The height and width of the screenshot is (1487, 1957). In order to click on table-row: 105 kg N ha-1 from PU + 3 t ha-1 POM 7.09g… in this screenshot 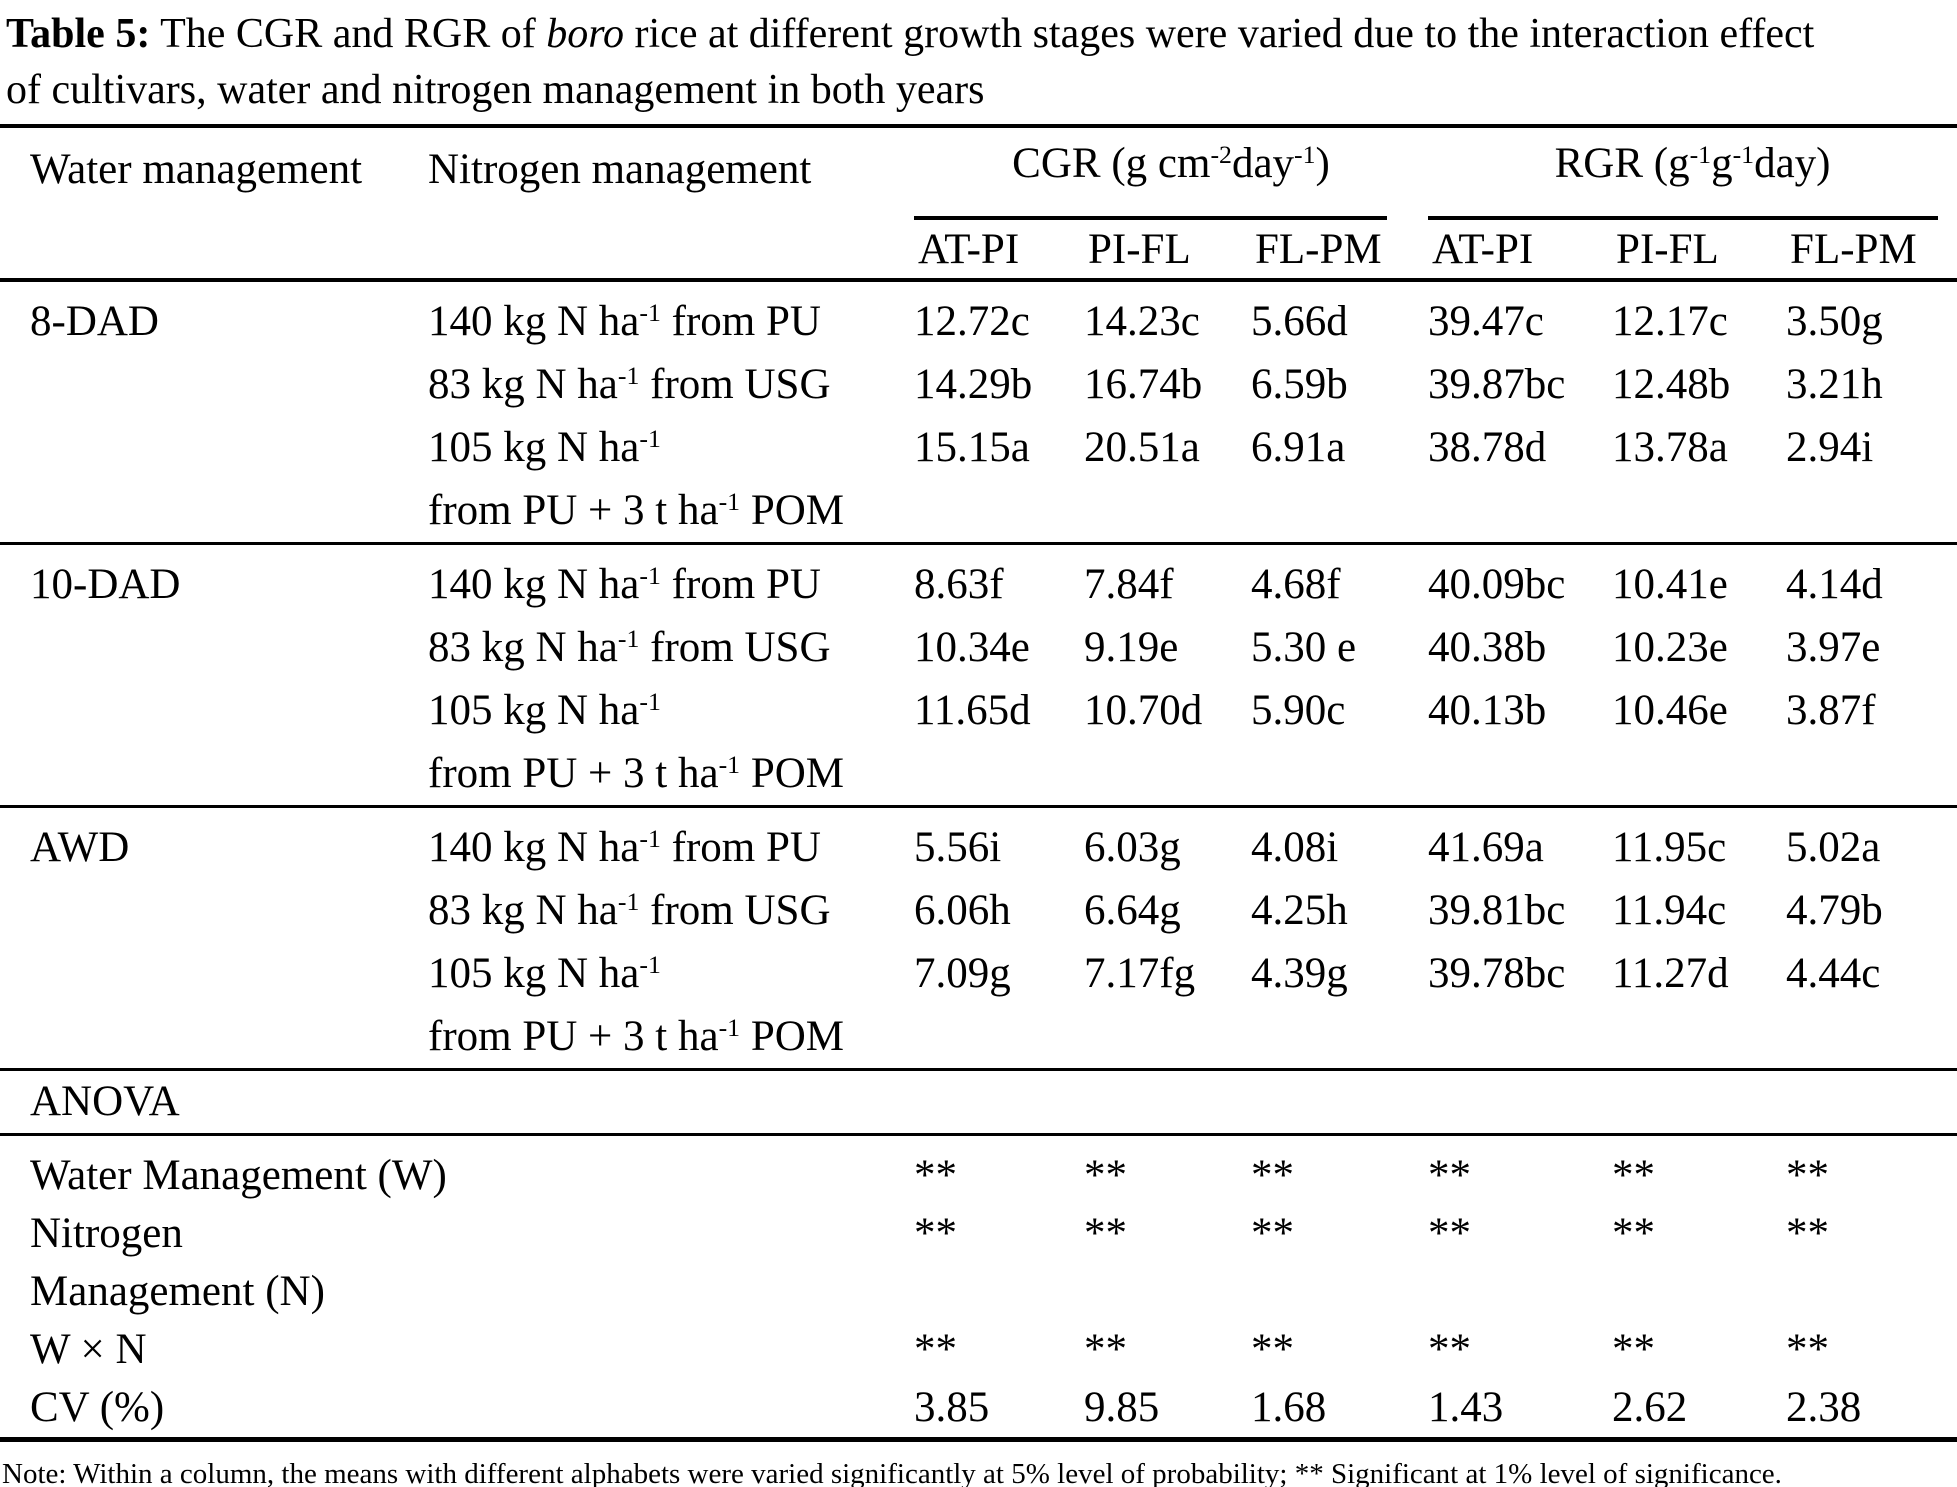, I will do `click(978, 1006)`.